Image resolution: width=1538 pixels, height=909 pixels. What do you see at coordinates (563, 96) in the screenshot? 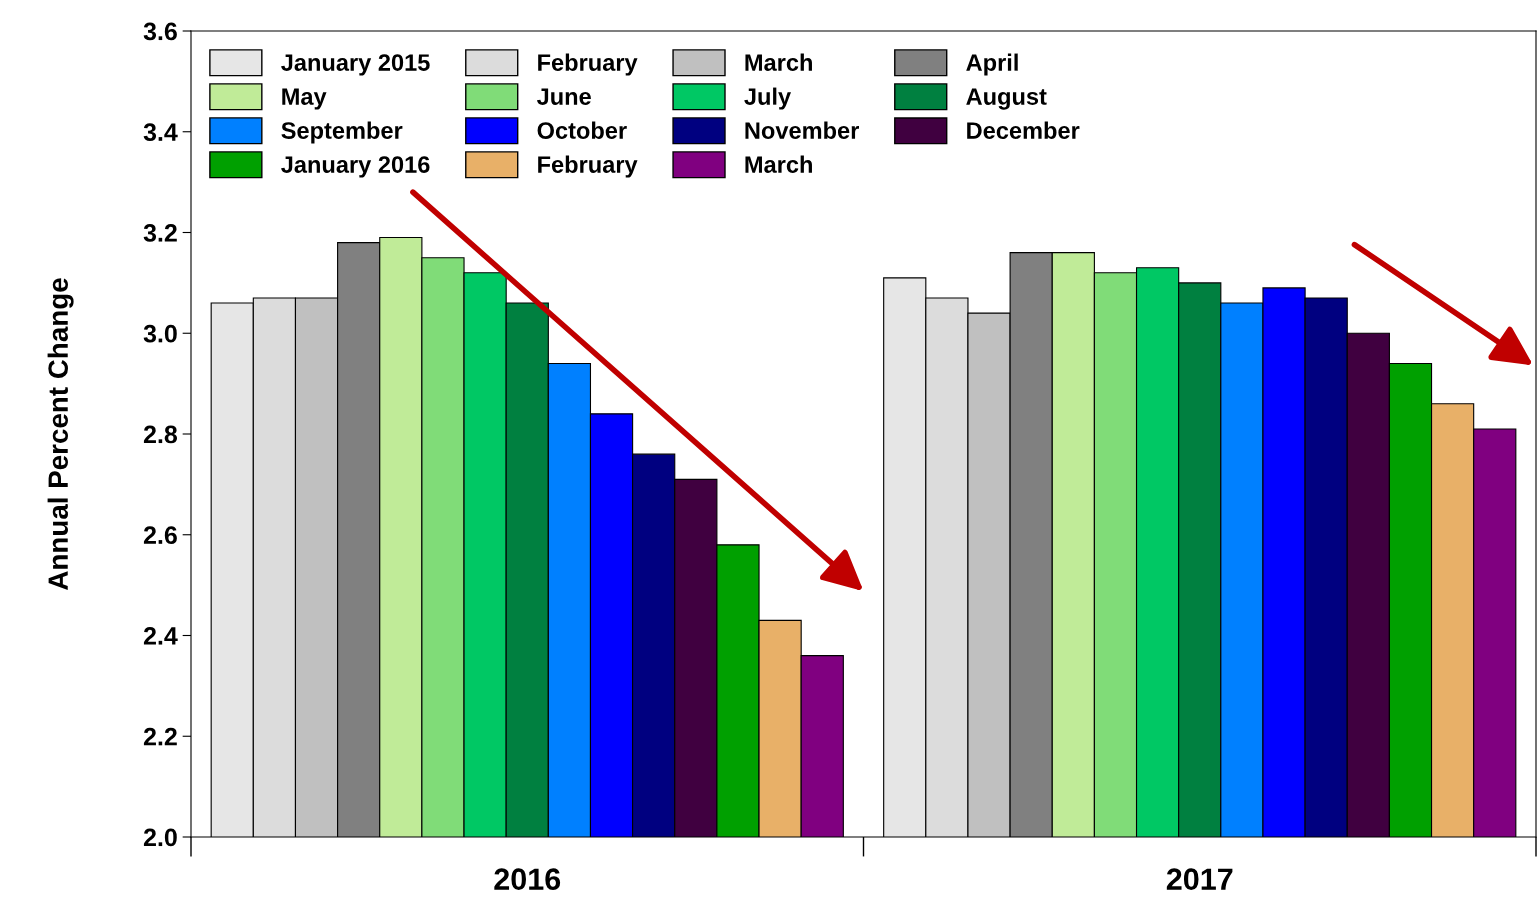
I see `legend-label: June` at bounding box center [563, 96].